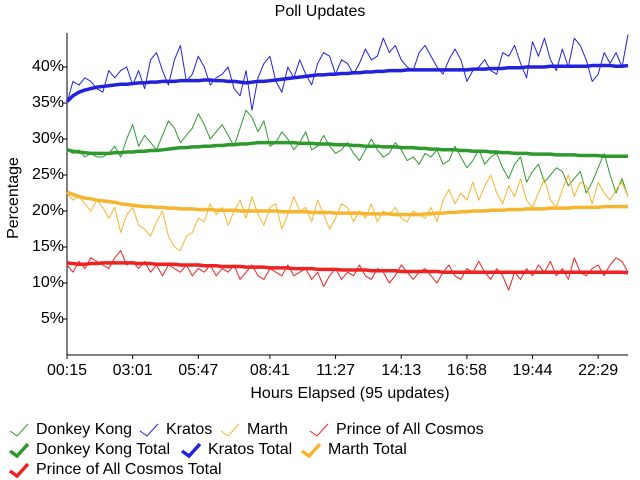 This screenshot has width=640, height=480. Describe the element at coordinates (48, 102) in the screenshot. I see `y-tick-label: 35%` at that location.